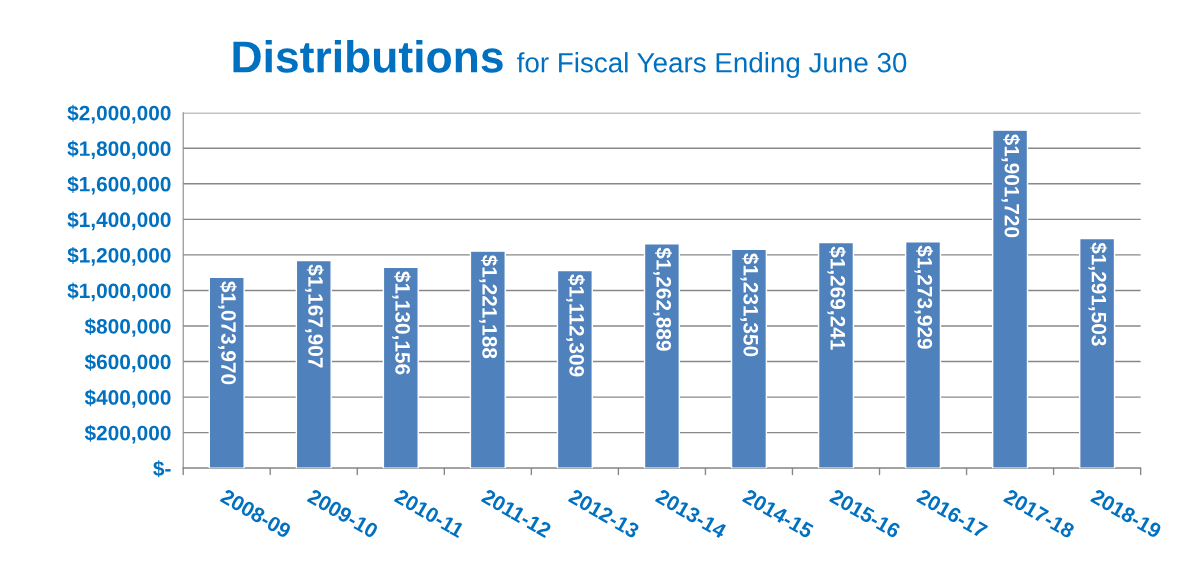  Describe the element at coordinates (162, 469) in the screenshot. I see `y-tick-label: $-` at that location.